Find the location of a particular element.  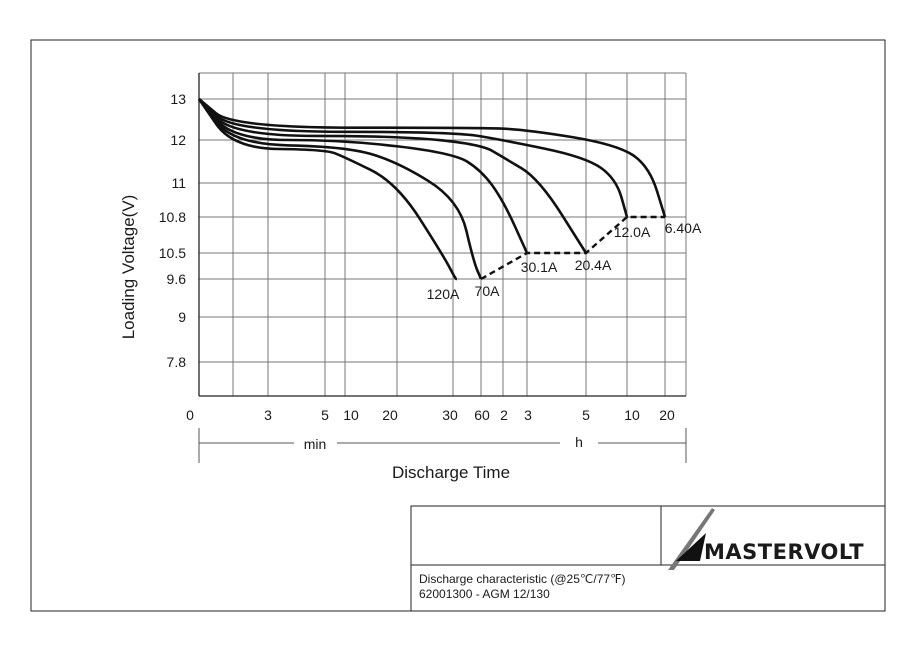

y-tick-label: 10.8 is located at coordinates (172, 217).